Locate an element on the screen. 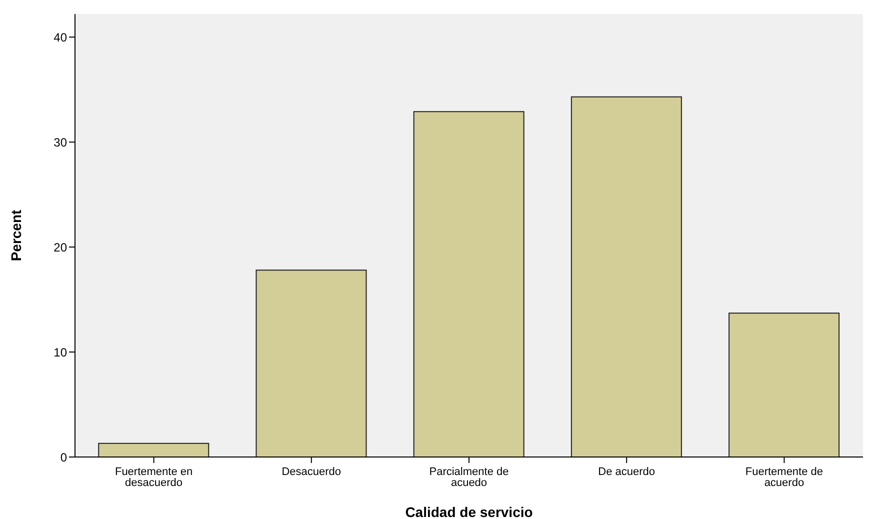 The height and width of the screenshot is (519, 869). y-tick-label: 30 is located at coordinates (61, 142).